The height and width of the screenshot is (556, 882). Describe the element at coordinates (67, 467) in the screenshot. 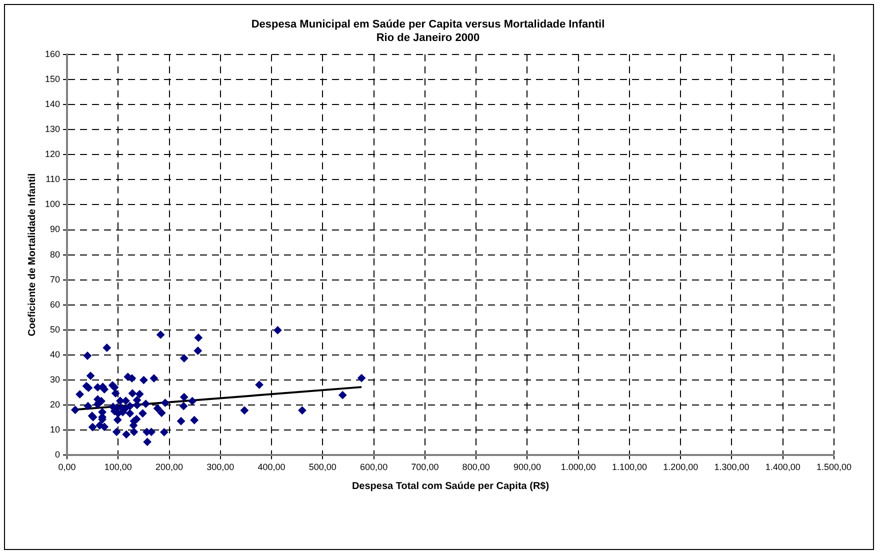

I see `x-tick-label: 0,00` at that location.